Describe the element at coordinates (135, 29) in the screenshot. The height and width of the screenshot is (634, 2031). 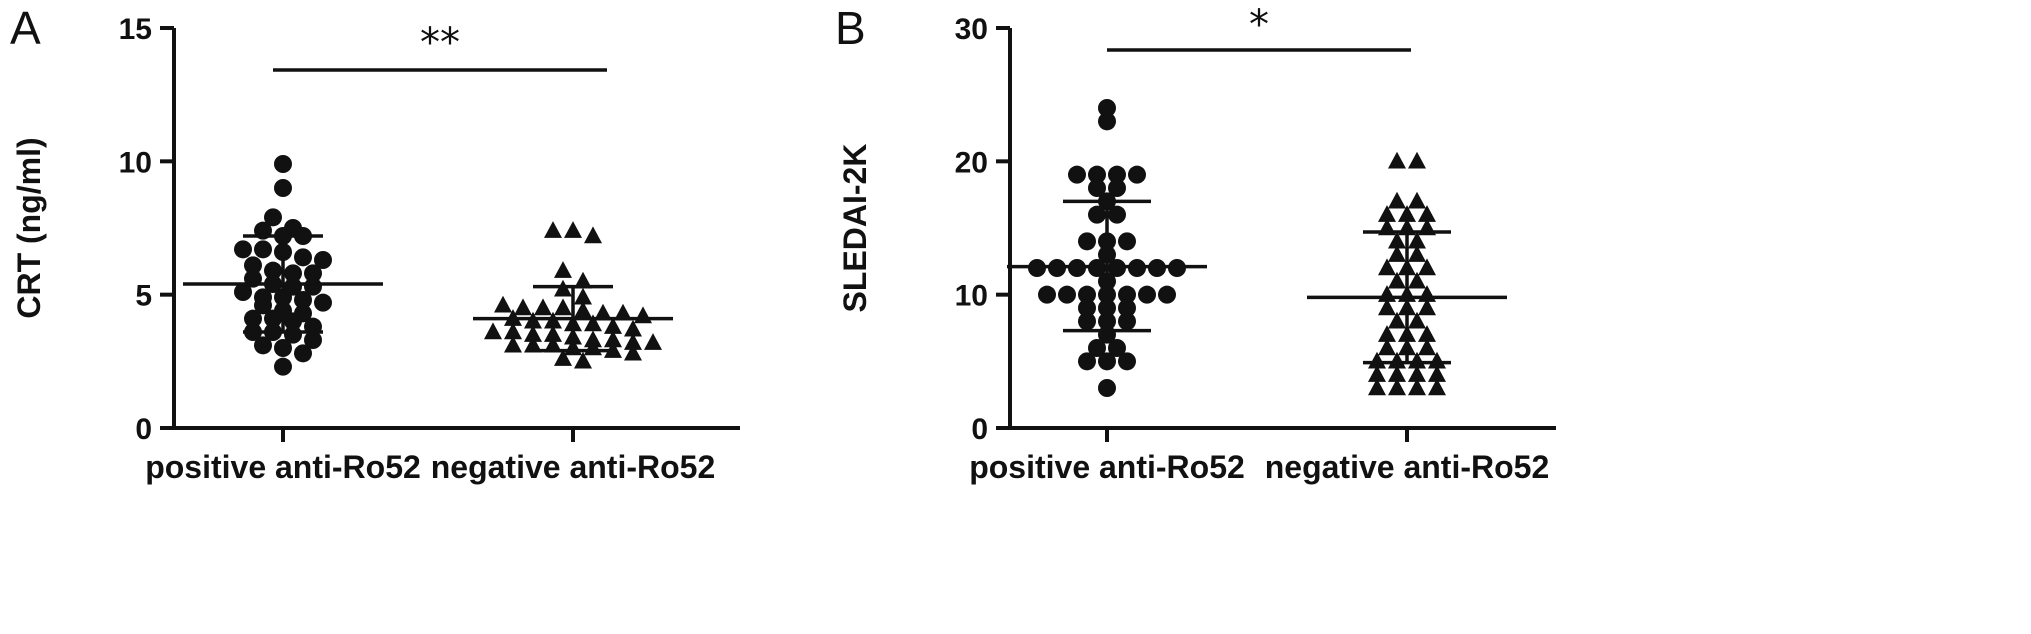
I see `y-tick-label: 15` at that location.